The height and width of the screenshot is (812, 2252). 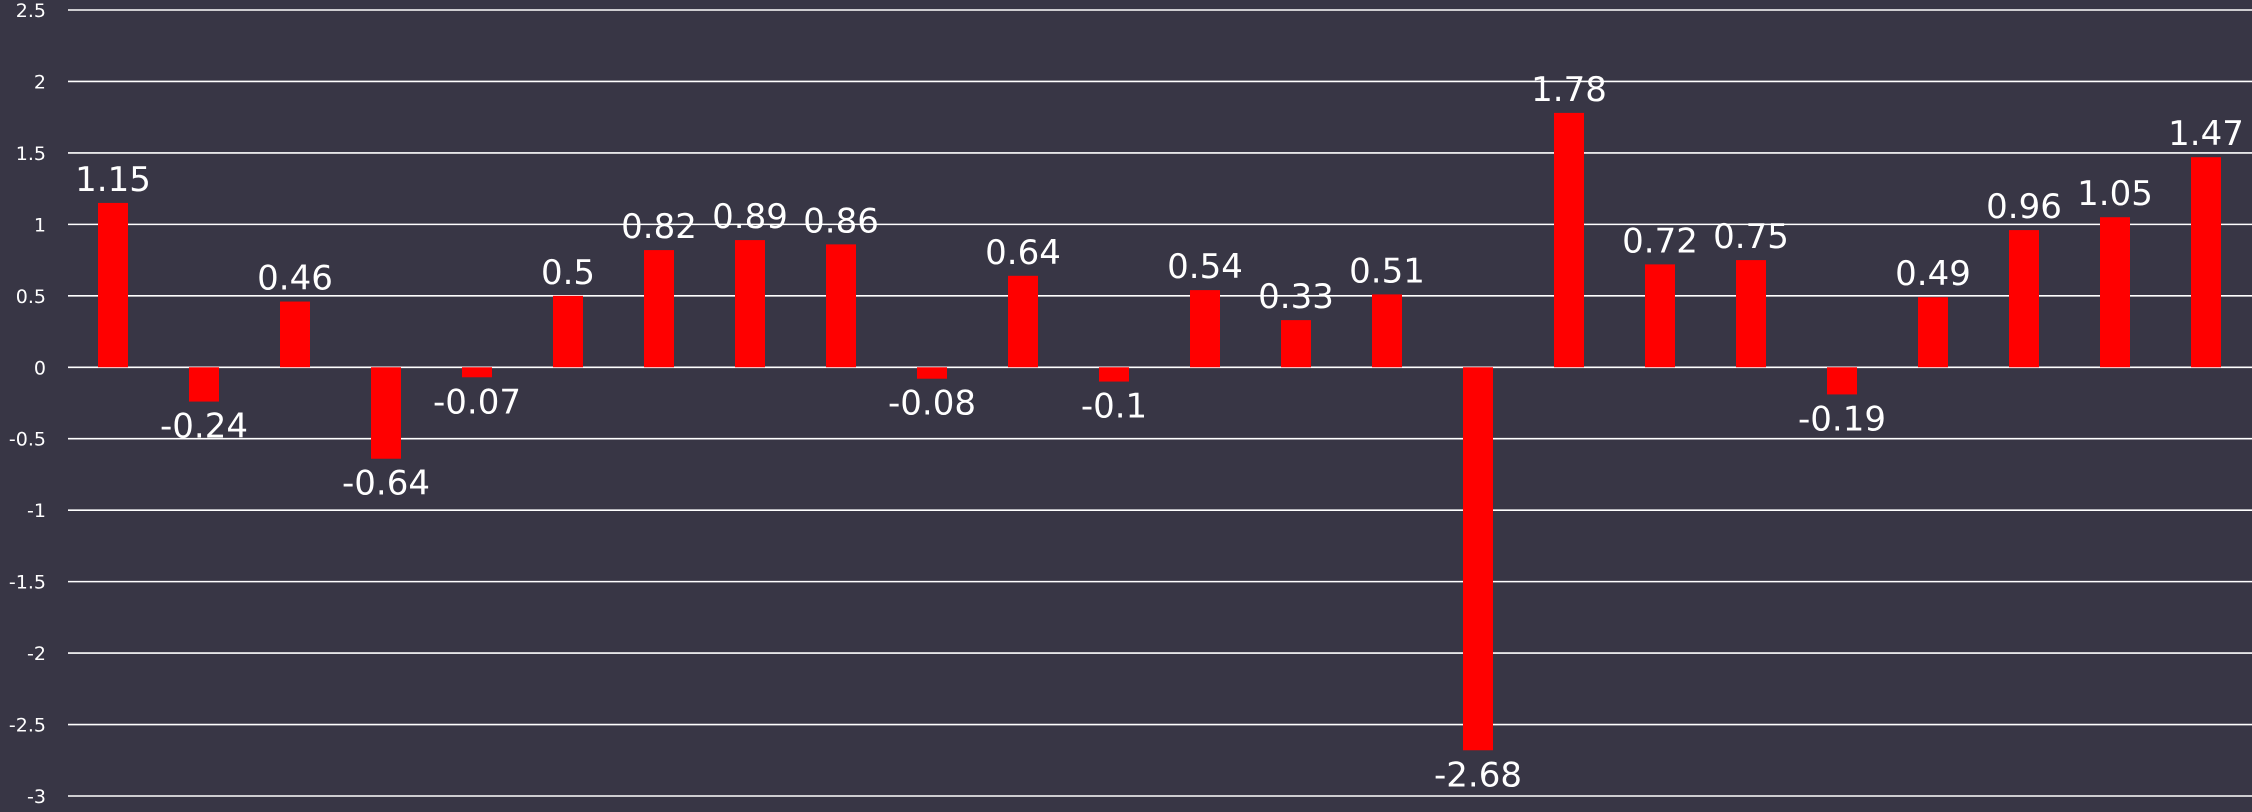 I want to click on data-label: 0.49, so click(x=1933, y=274).